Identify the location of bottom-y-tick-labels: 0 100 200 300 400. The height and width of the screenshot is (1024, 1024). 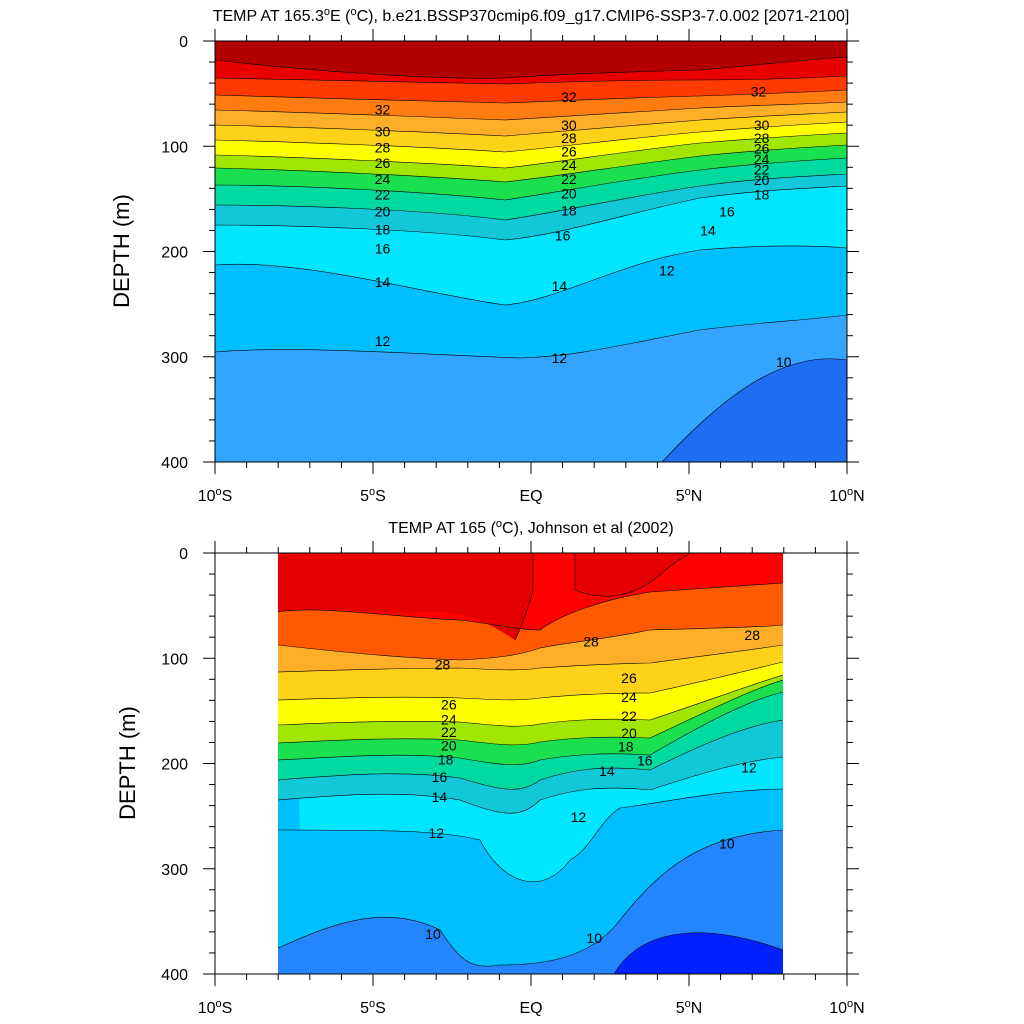
(174, 765).